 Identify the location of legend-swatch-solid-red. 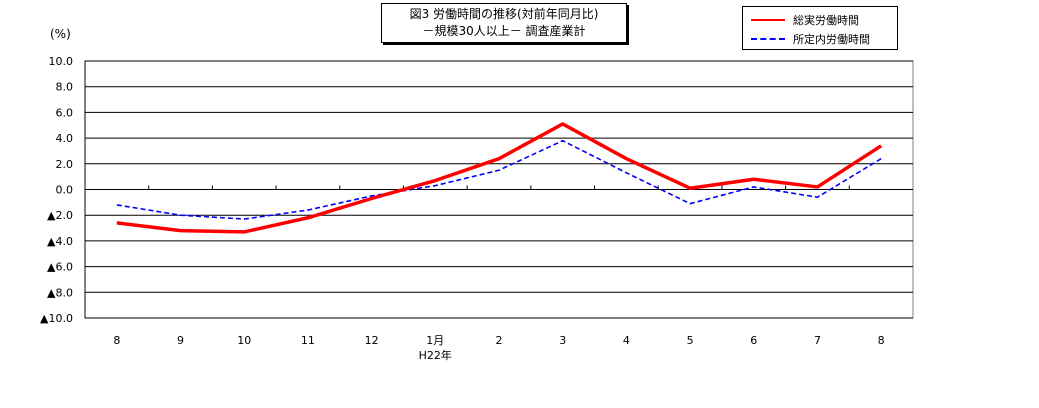
(768, 20).